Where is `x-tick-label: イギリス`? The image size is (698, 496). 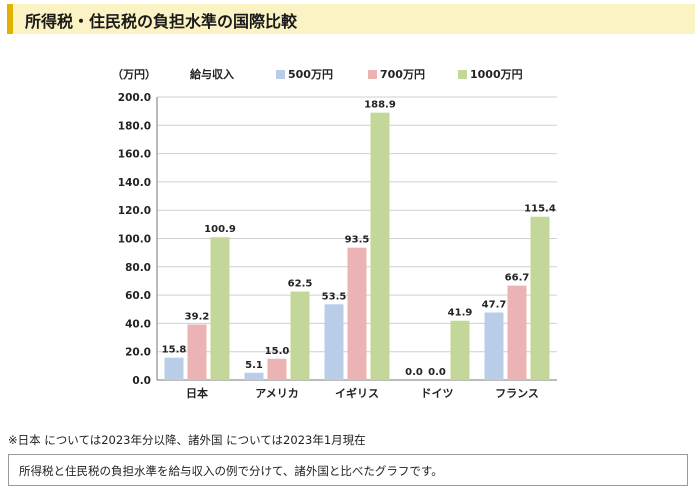
x-tick-label: イギリス is located at coordinates (357, 393).